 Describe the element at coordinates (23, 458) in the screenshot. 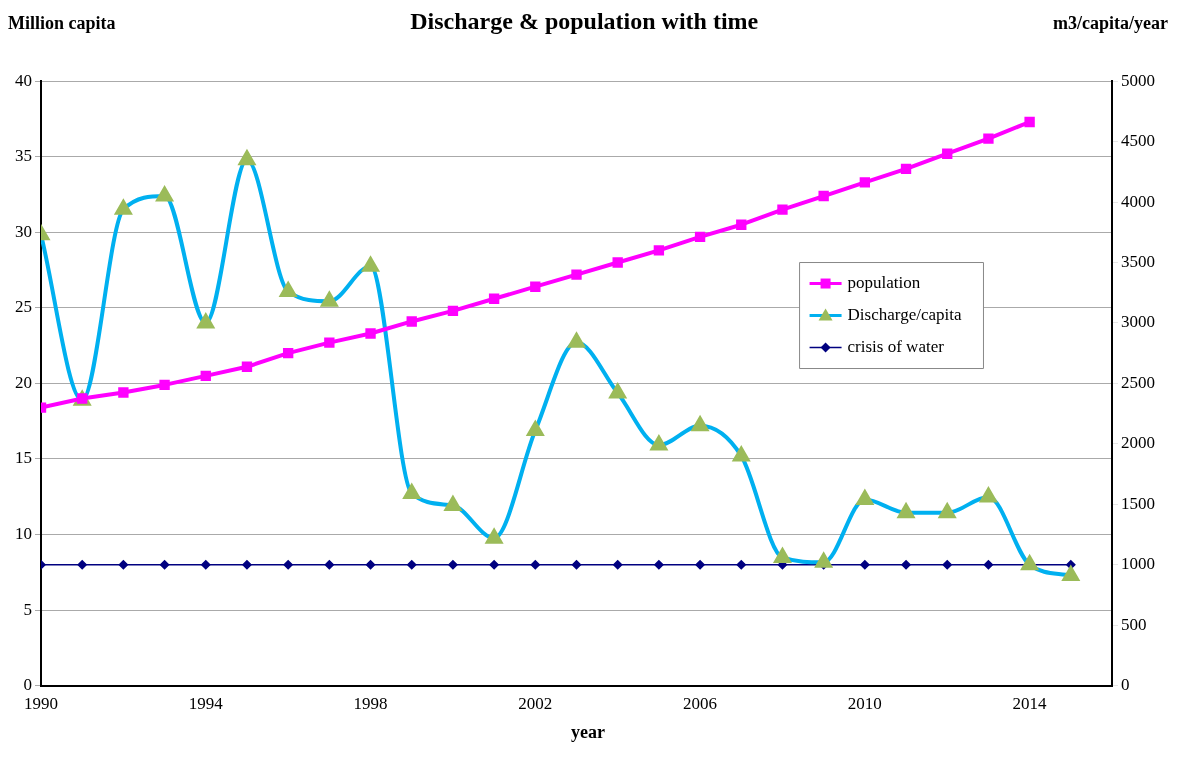

I see `y-tick-label: 15` at that location.